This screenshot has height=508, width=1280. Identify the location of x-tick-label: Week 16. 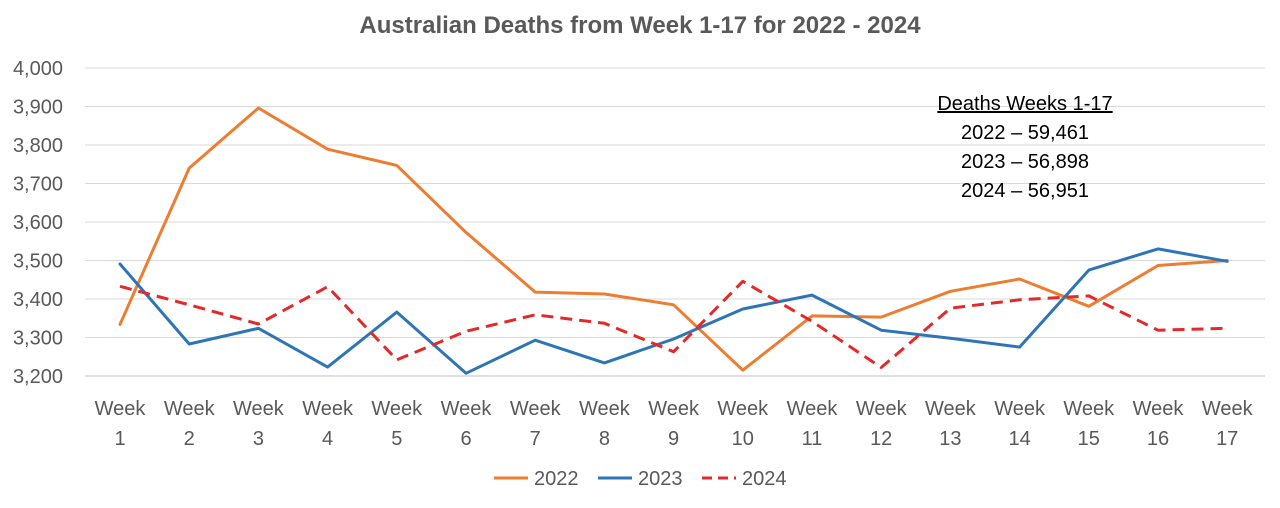
(1159, 424).